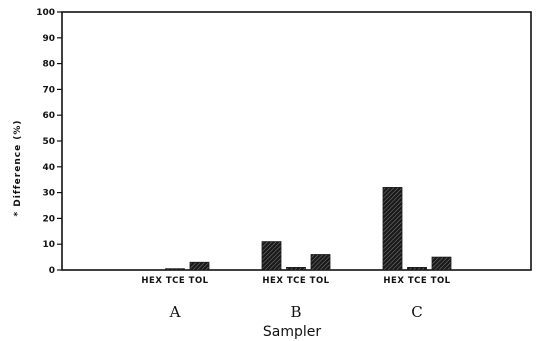 The width and height of the screenshot is (548, 341). I want to click on bar-series, so click(308, 229).